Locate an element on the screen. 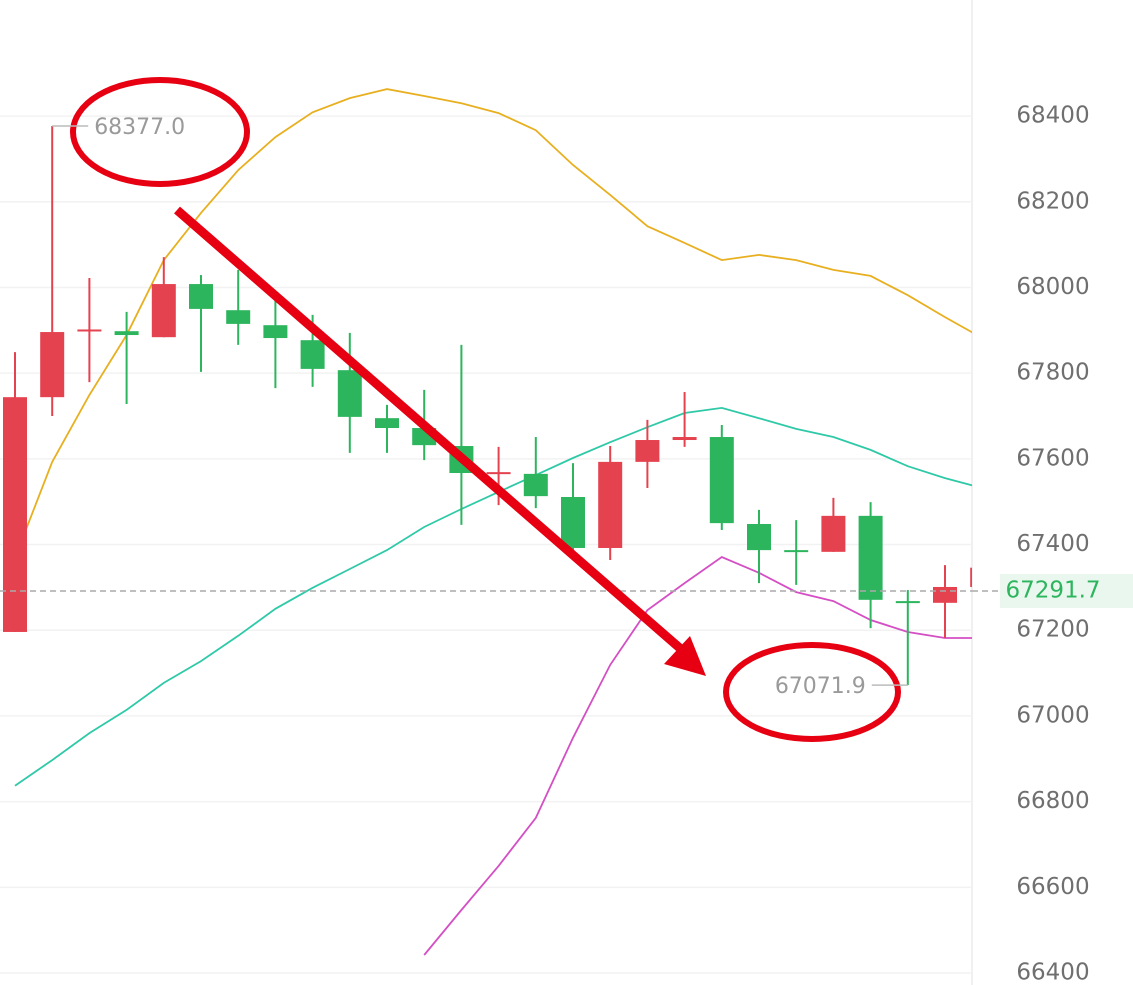  last-price-box is located at coordinates (1066, 590).